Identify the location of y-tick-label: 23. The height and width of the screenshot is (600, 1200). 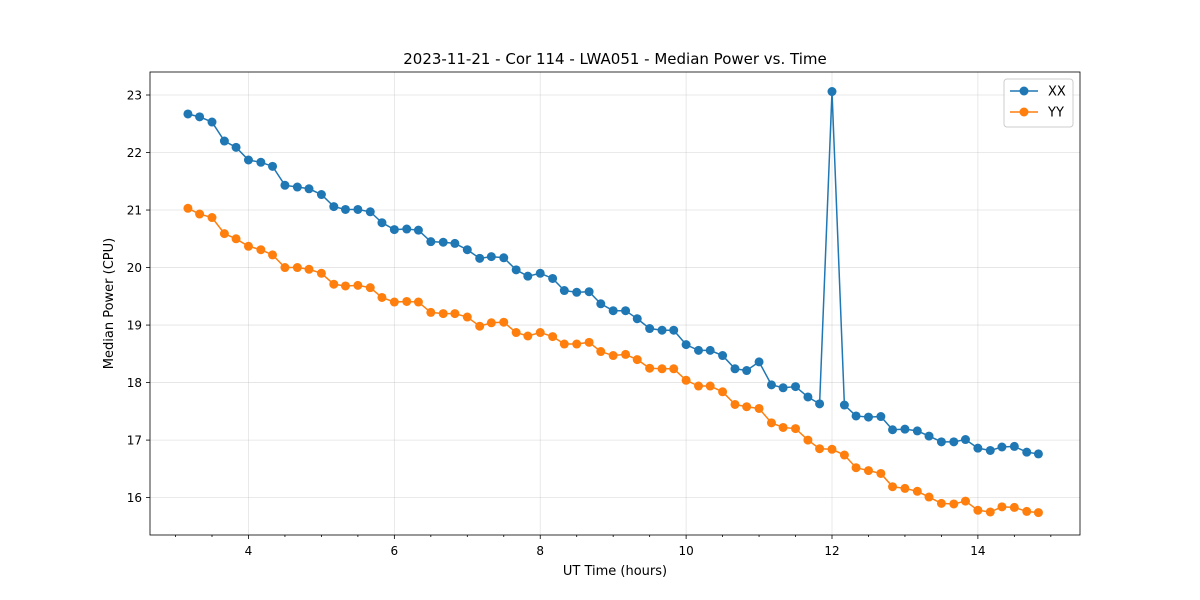
(134, 96).